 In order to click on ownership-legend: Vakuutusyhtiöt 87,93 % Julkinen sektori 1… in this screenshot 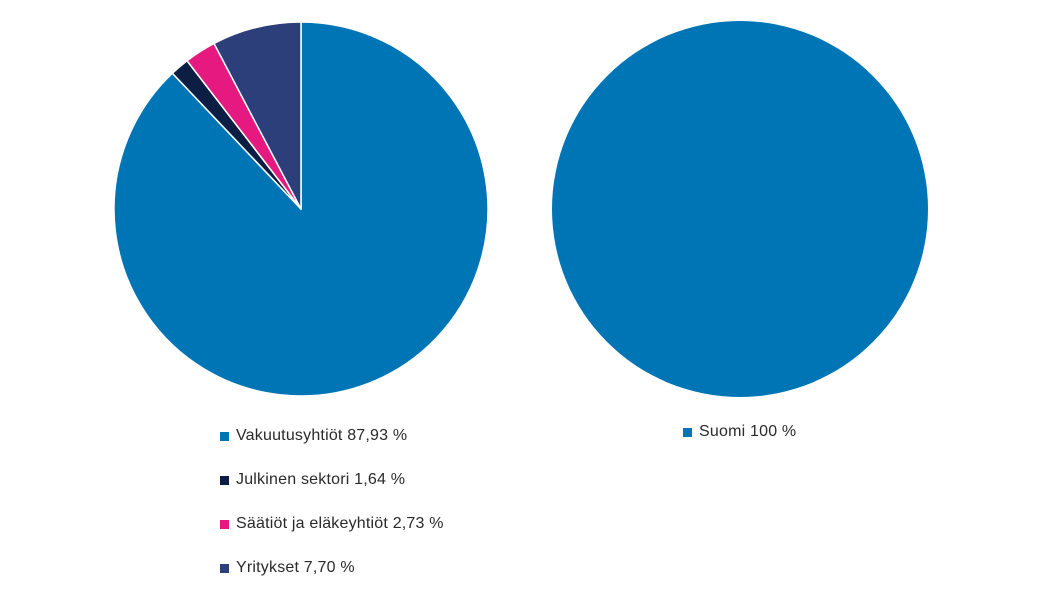, I will do `click(332, 513)`.